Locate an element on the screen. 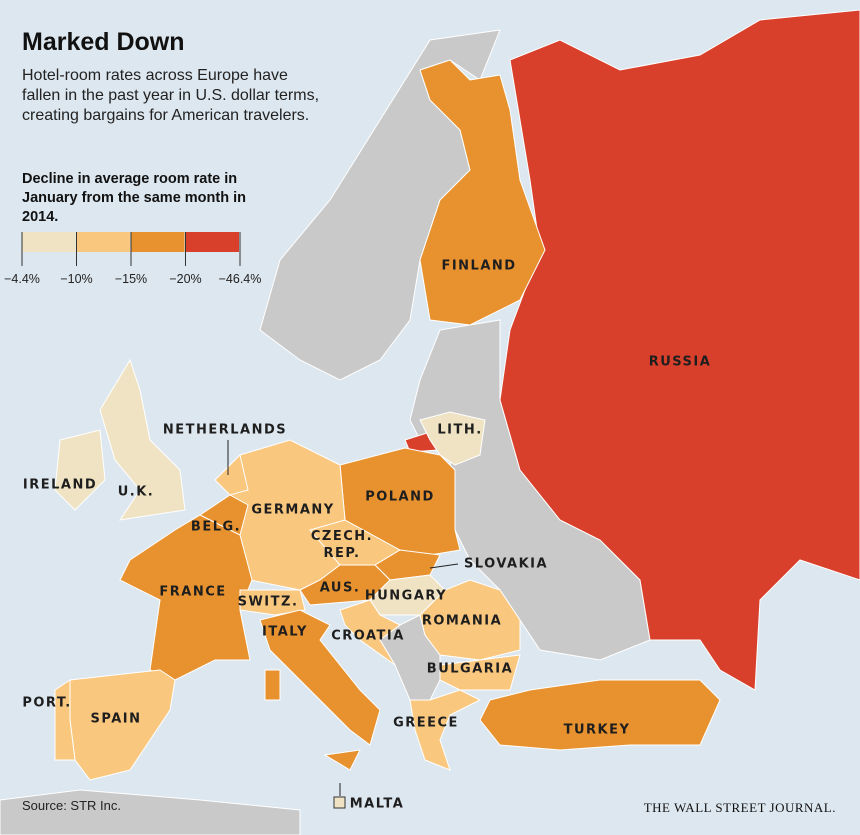 This screenshot has height=835, width=860. country-label: TURKEY is located at coordinates (597, 730).